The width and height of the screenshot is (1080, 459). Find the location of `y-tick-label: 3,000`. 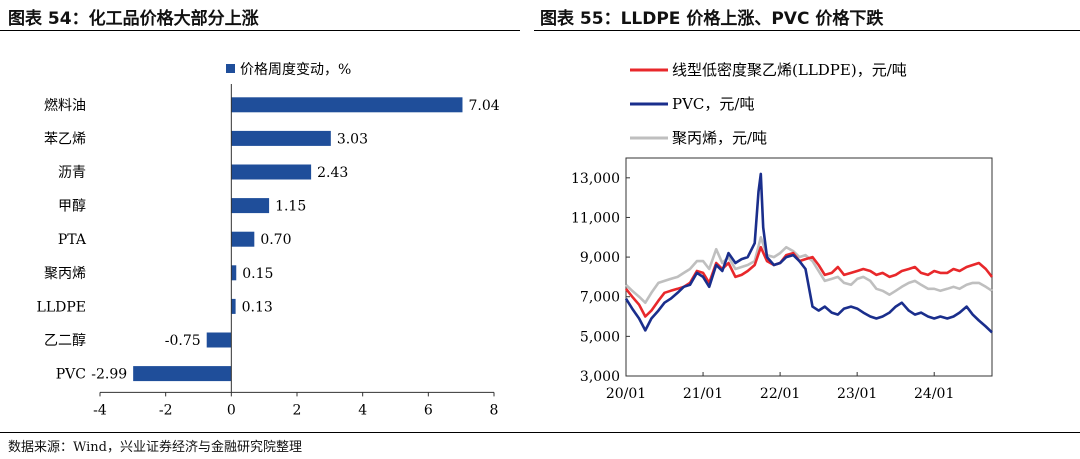

y-tick-label: 3,000 is located at coordinates (600, 377).